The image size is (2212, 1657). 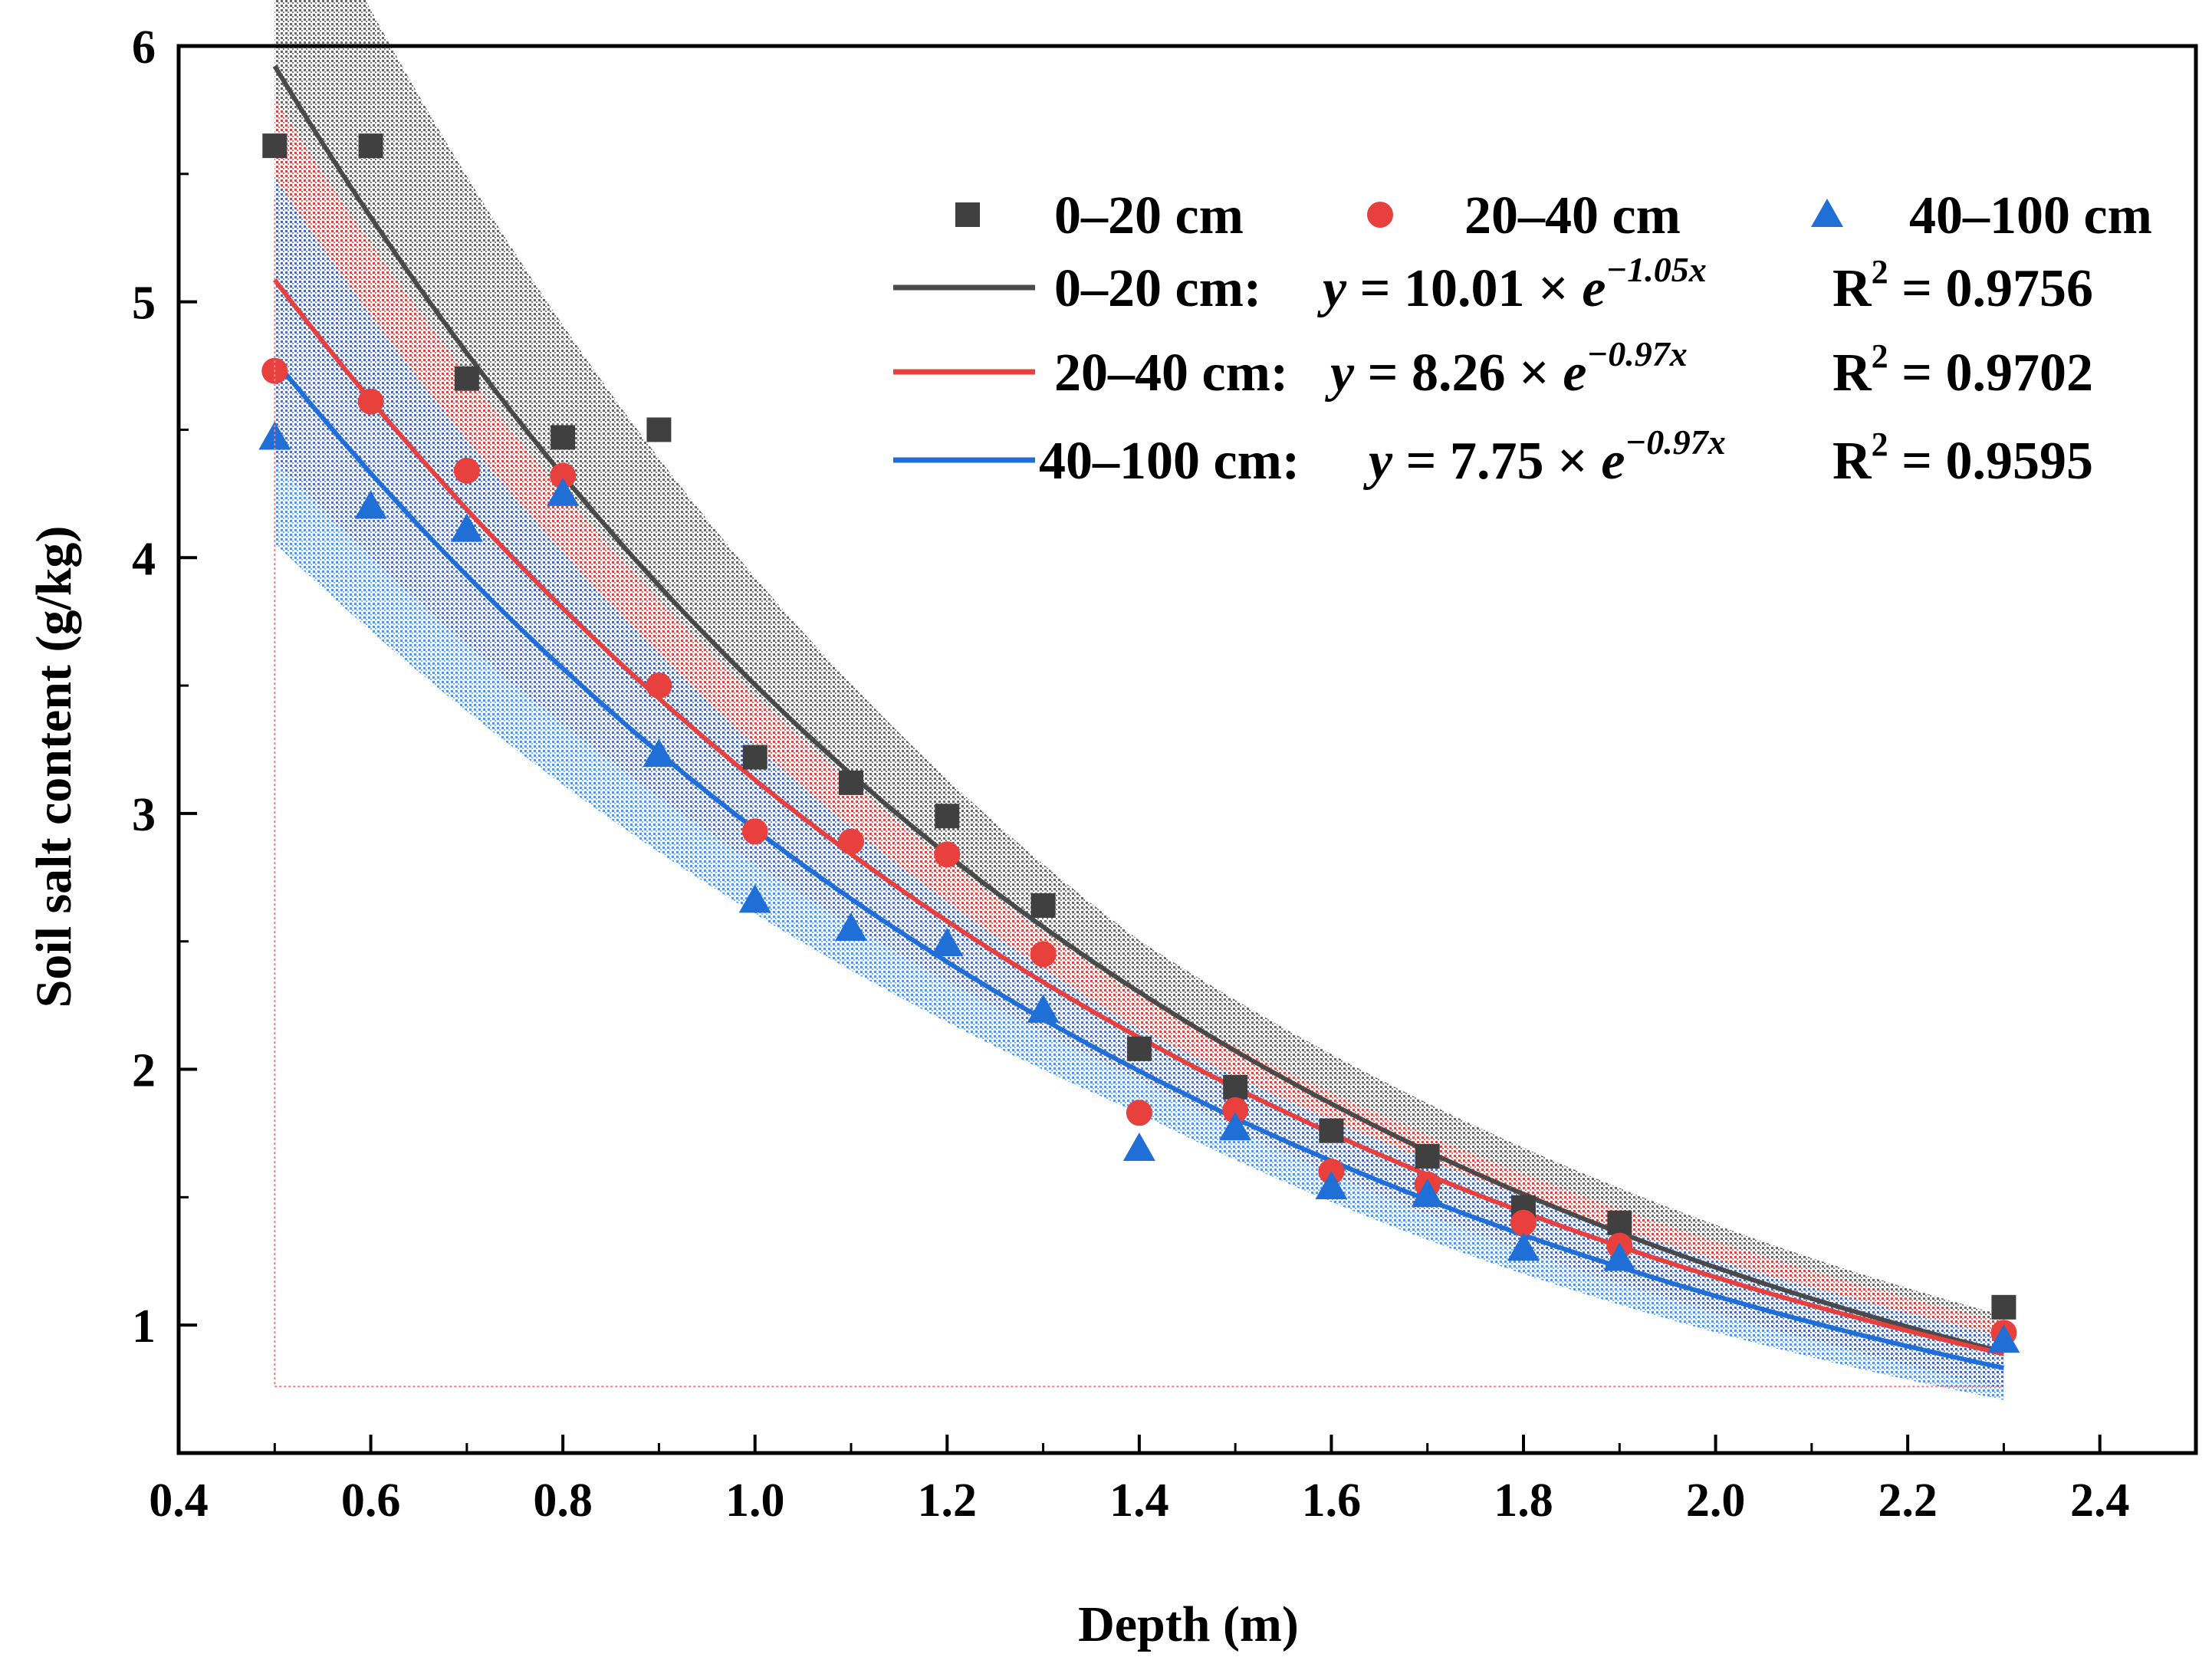 I want to click on legend-fit-label-3: 40–100 cm:, so click(x=1169, y=462).